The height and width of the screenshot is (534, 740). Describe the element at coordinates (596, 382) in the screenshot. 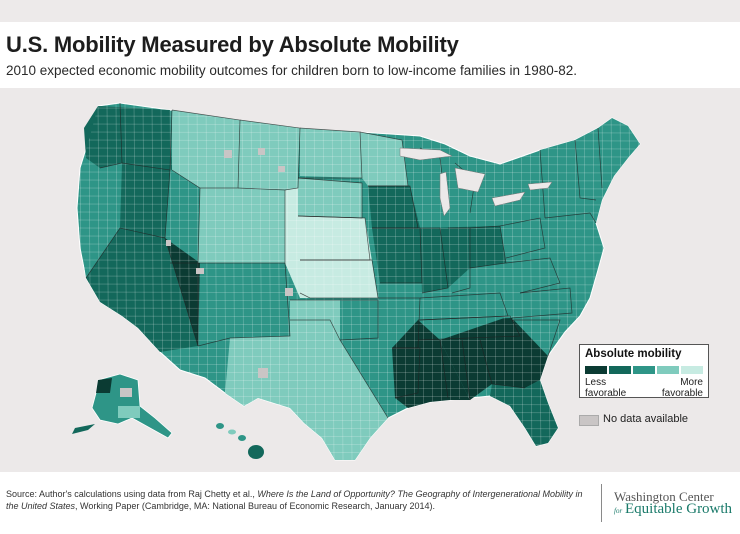

I see `legend-less-line1: Less` at that location.